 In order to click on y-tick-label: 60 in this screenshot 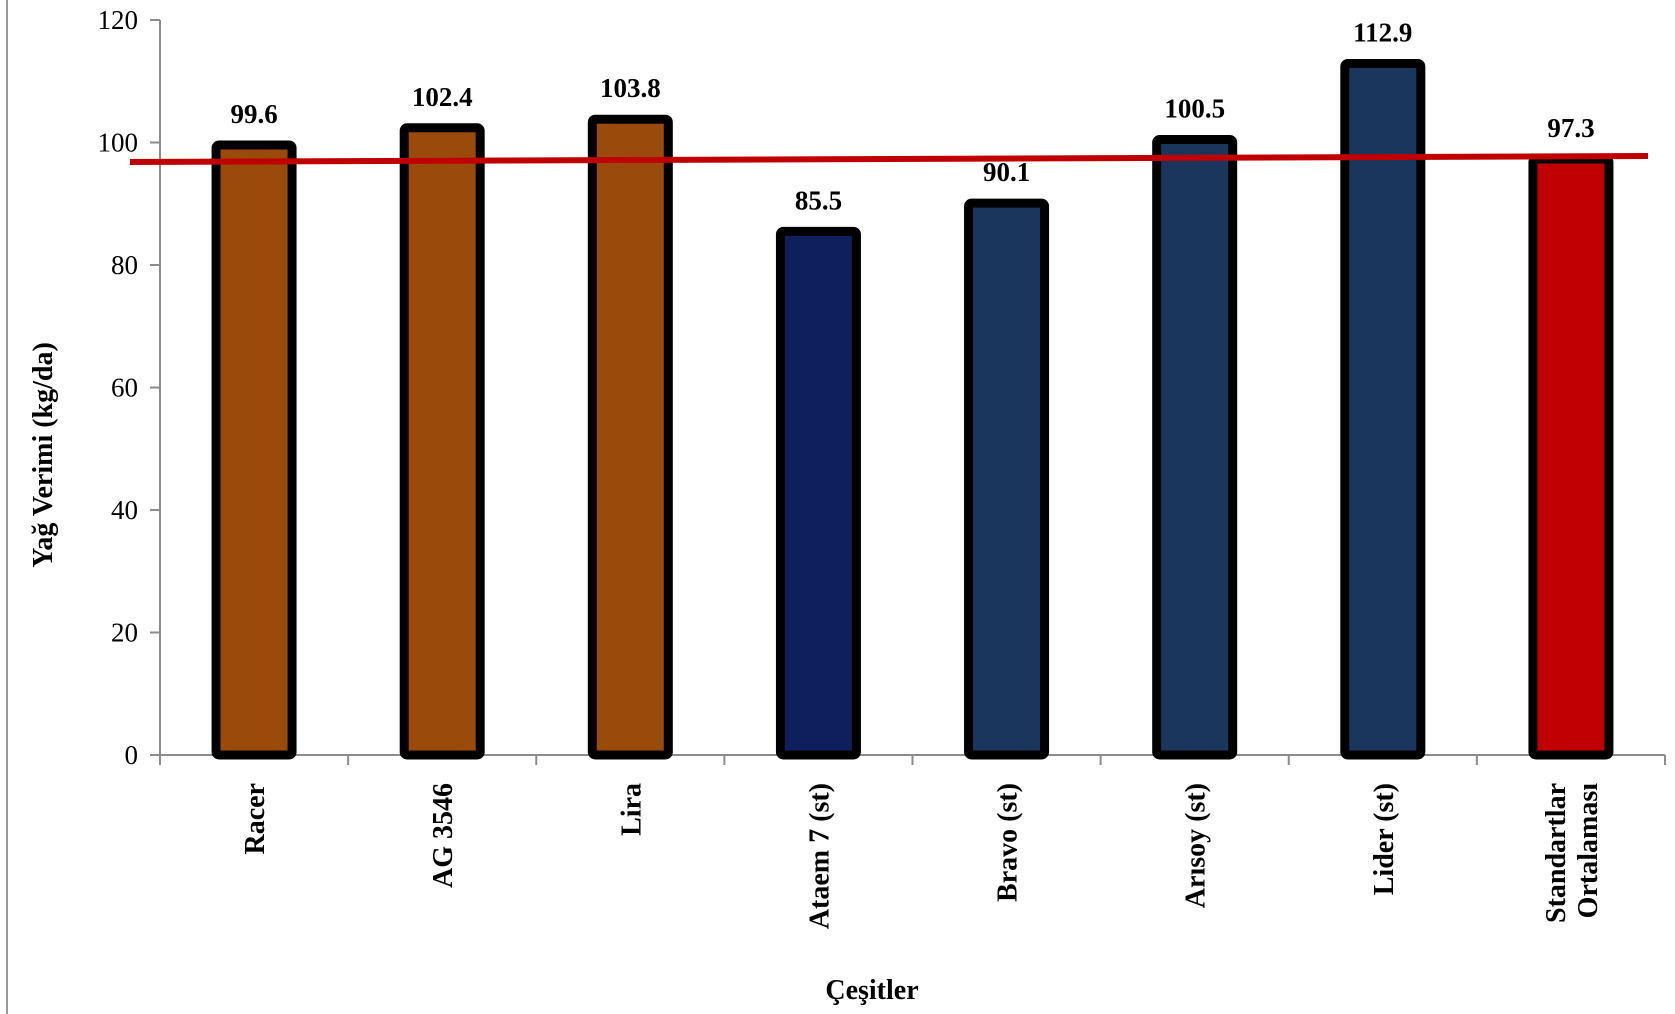, I will do `click(124, 388)`.